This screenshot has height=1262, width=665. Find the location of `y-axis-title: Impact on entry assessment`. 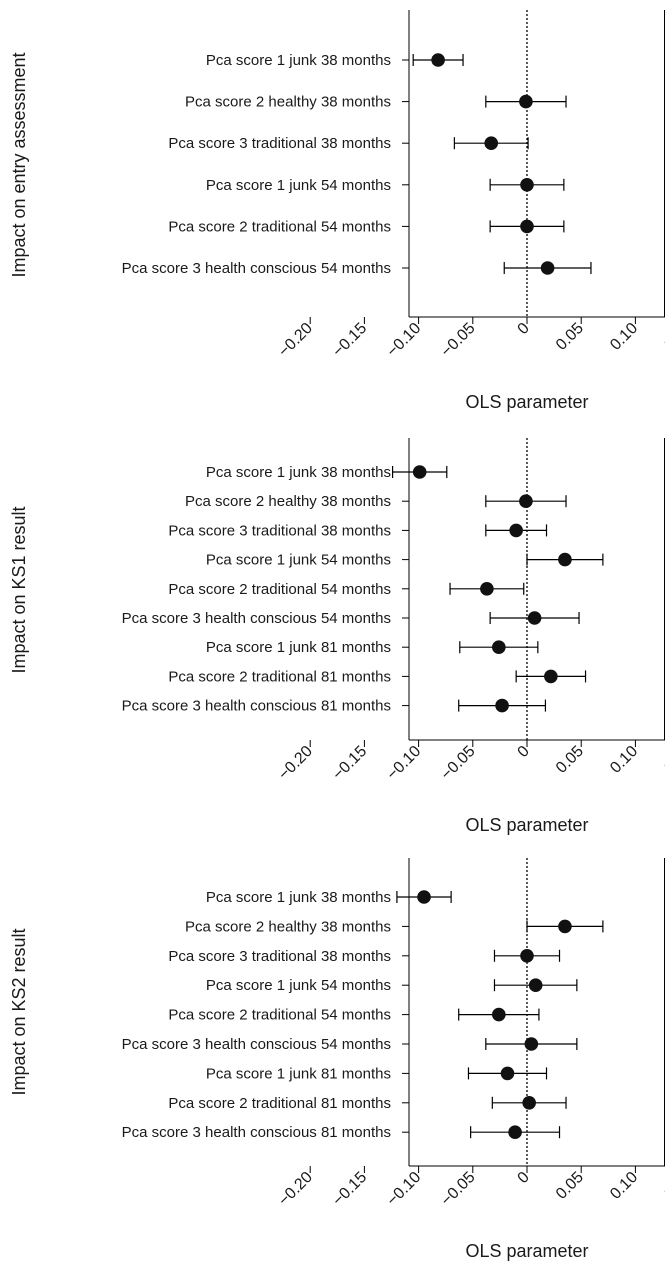

y-axis-title: Impact on entry assessment is located at coordinates (19, 164).